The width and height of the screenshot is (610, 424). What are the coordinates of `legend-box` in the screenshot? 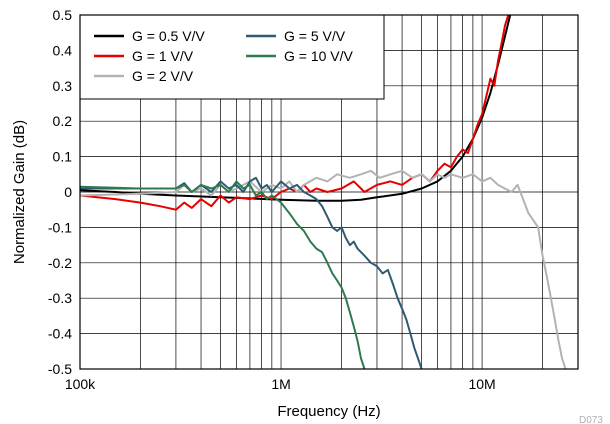 It's located at (232, 57).